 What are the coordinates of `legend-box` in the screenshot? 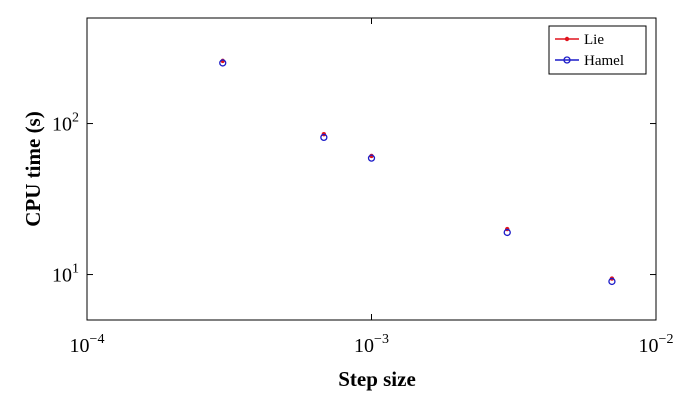 It's located at (597, 50).